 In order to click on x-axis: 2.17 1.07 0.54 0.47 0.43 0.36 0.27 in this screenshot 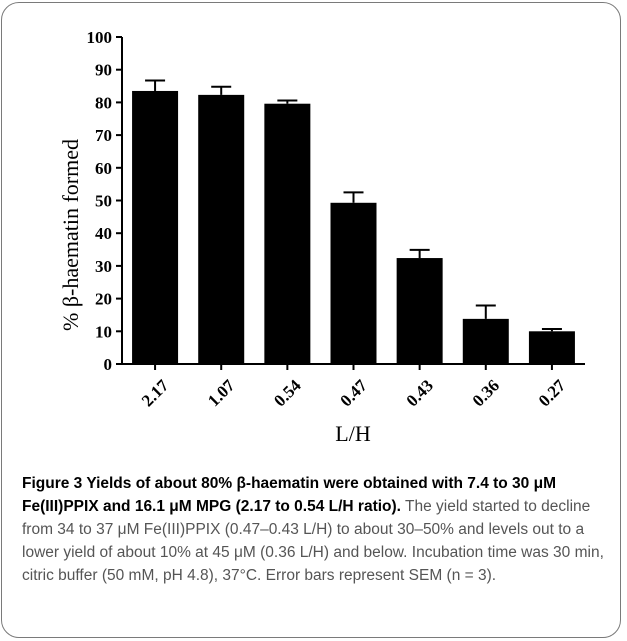, I will do `click(353, 387)`.